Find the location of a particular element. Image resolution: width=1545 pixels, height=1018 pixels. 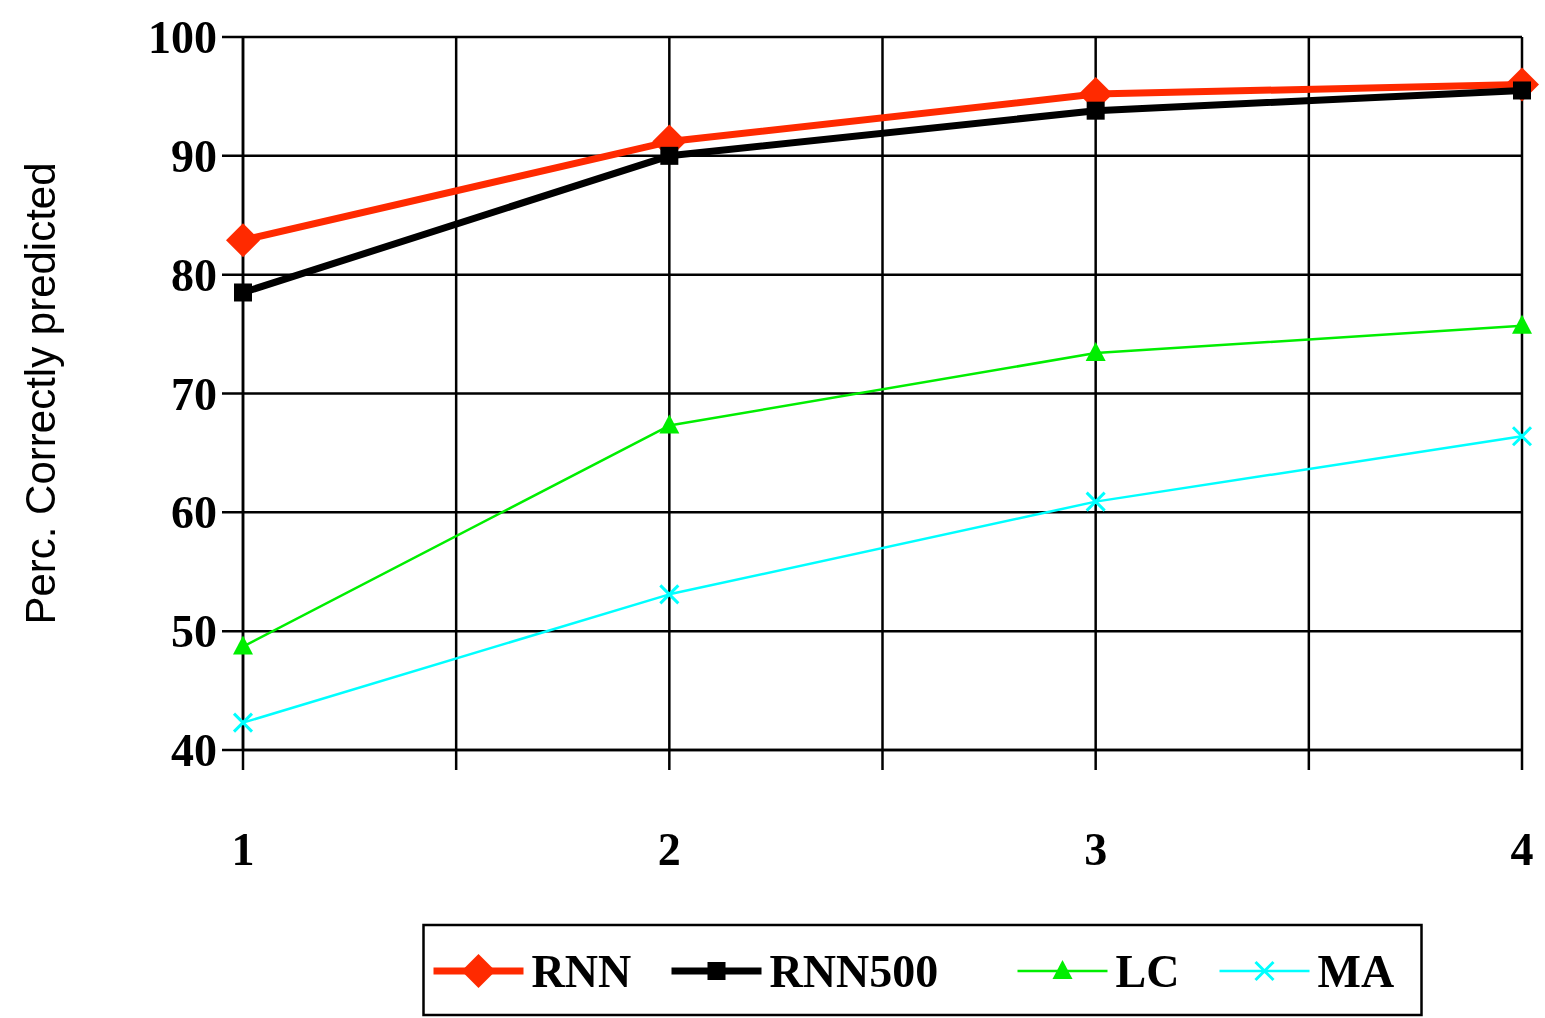

y-tick-label: 60 is located at coordinates (194, 513).